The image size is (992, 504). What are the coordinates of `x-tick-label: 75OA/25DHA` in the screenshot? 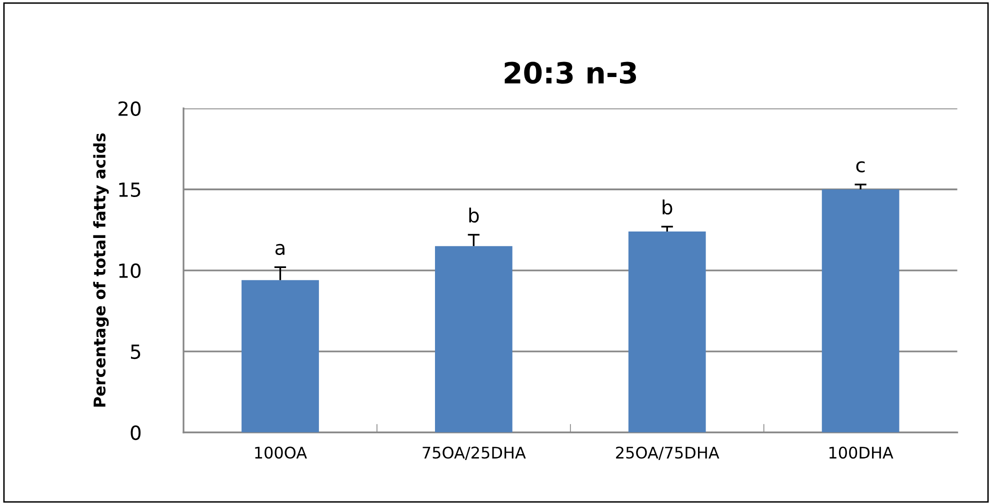 It's located at (474, 453).